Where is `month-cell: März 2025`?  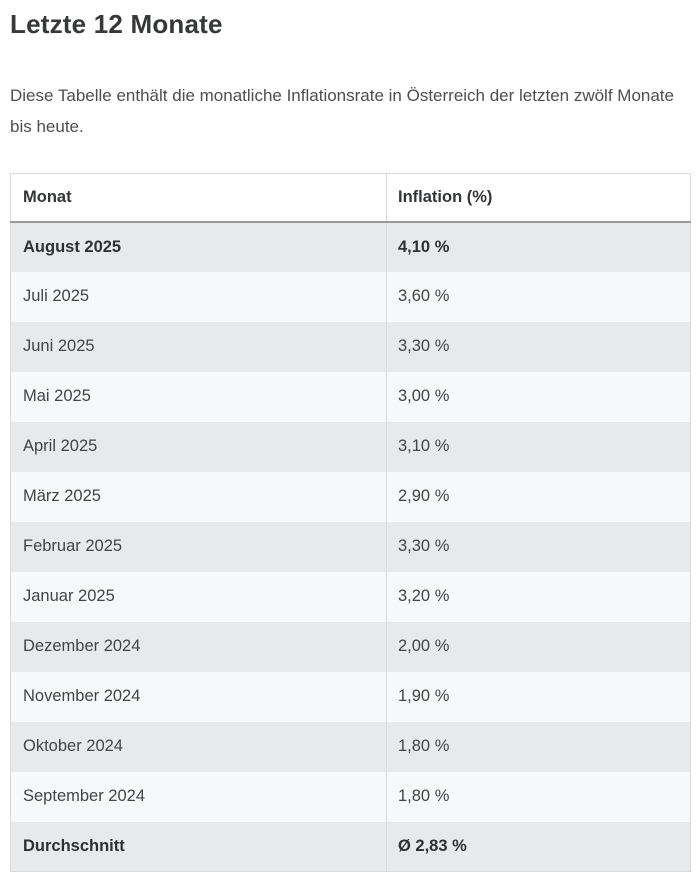
month-cell: März 2025 is located at coordinates (198, 496).